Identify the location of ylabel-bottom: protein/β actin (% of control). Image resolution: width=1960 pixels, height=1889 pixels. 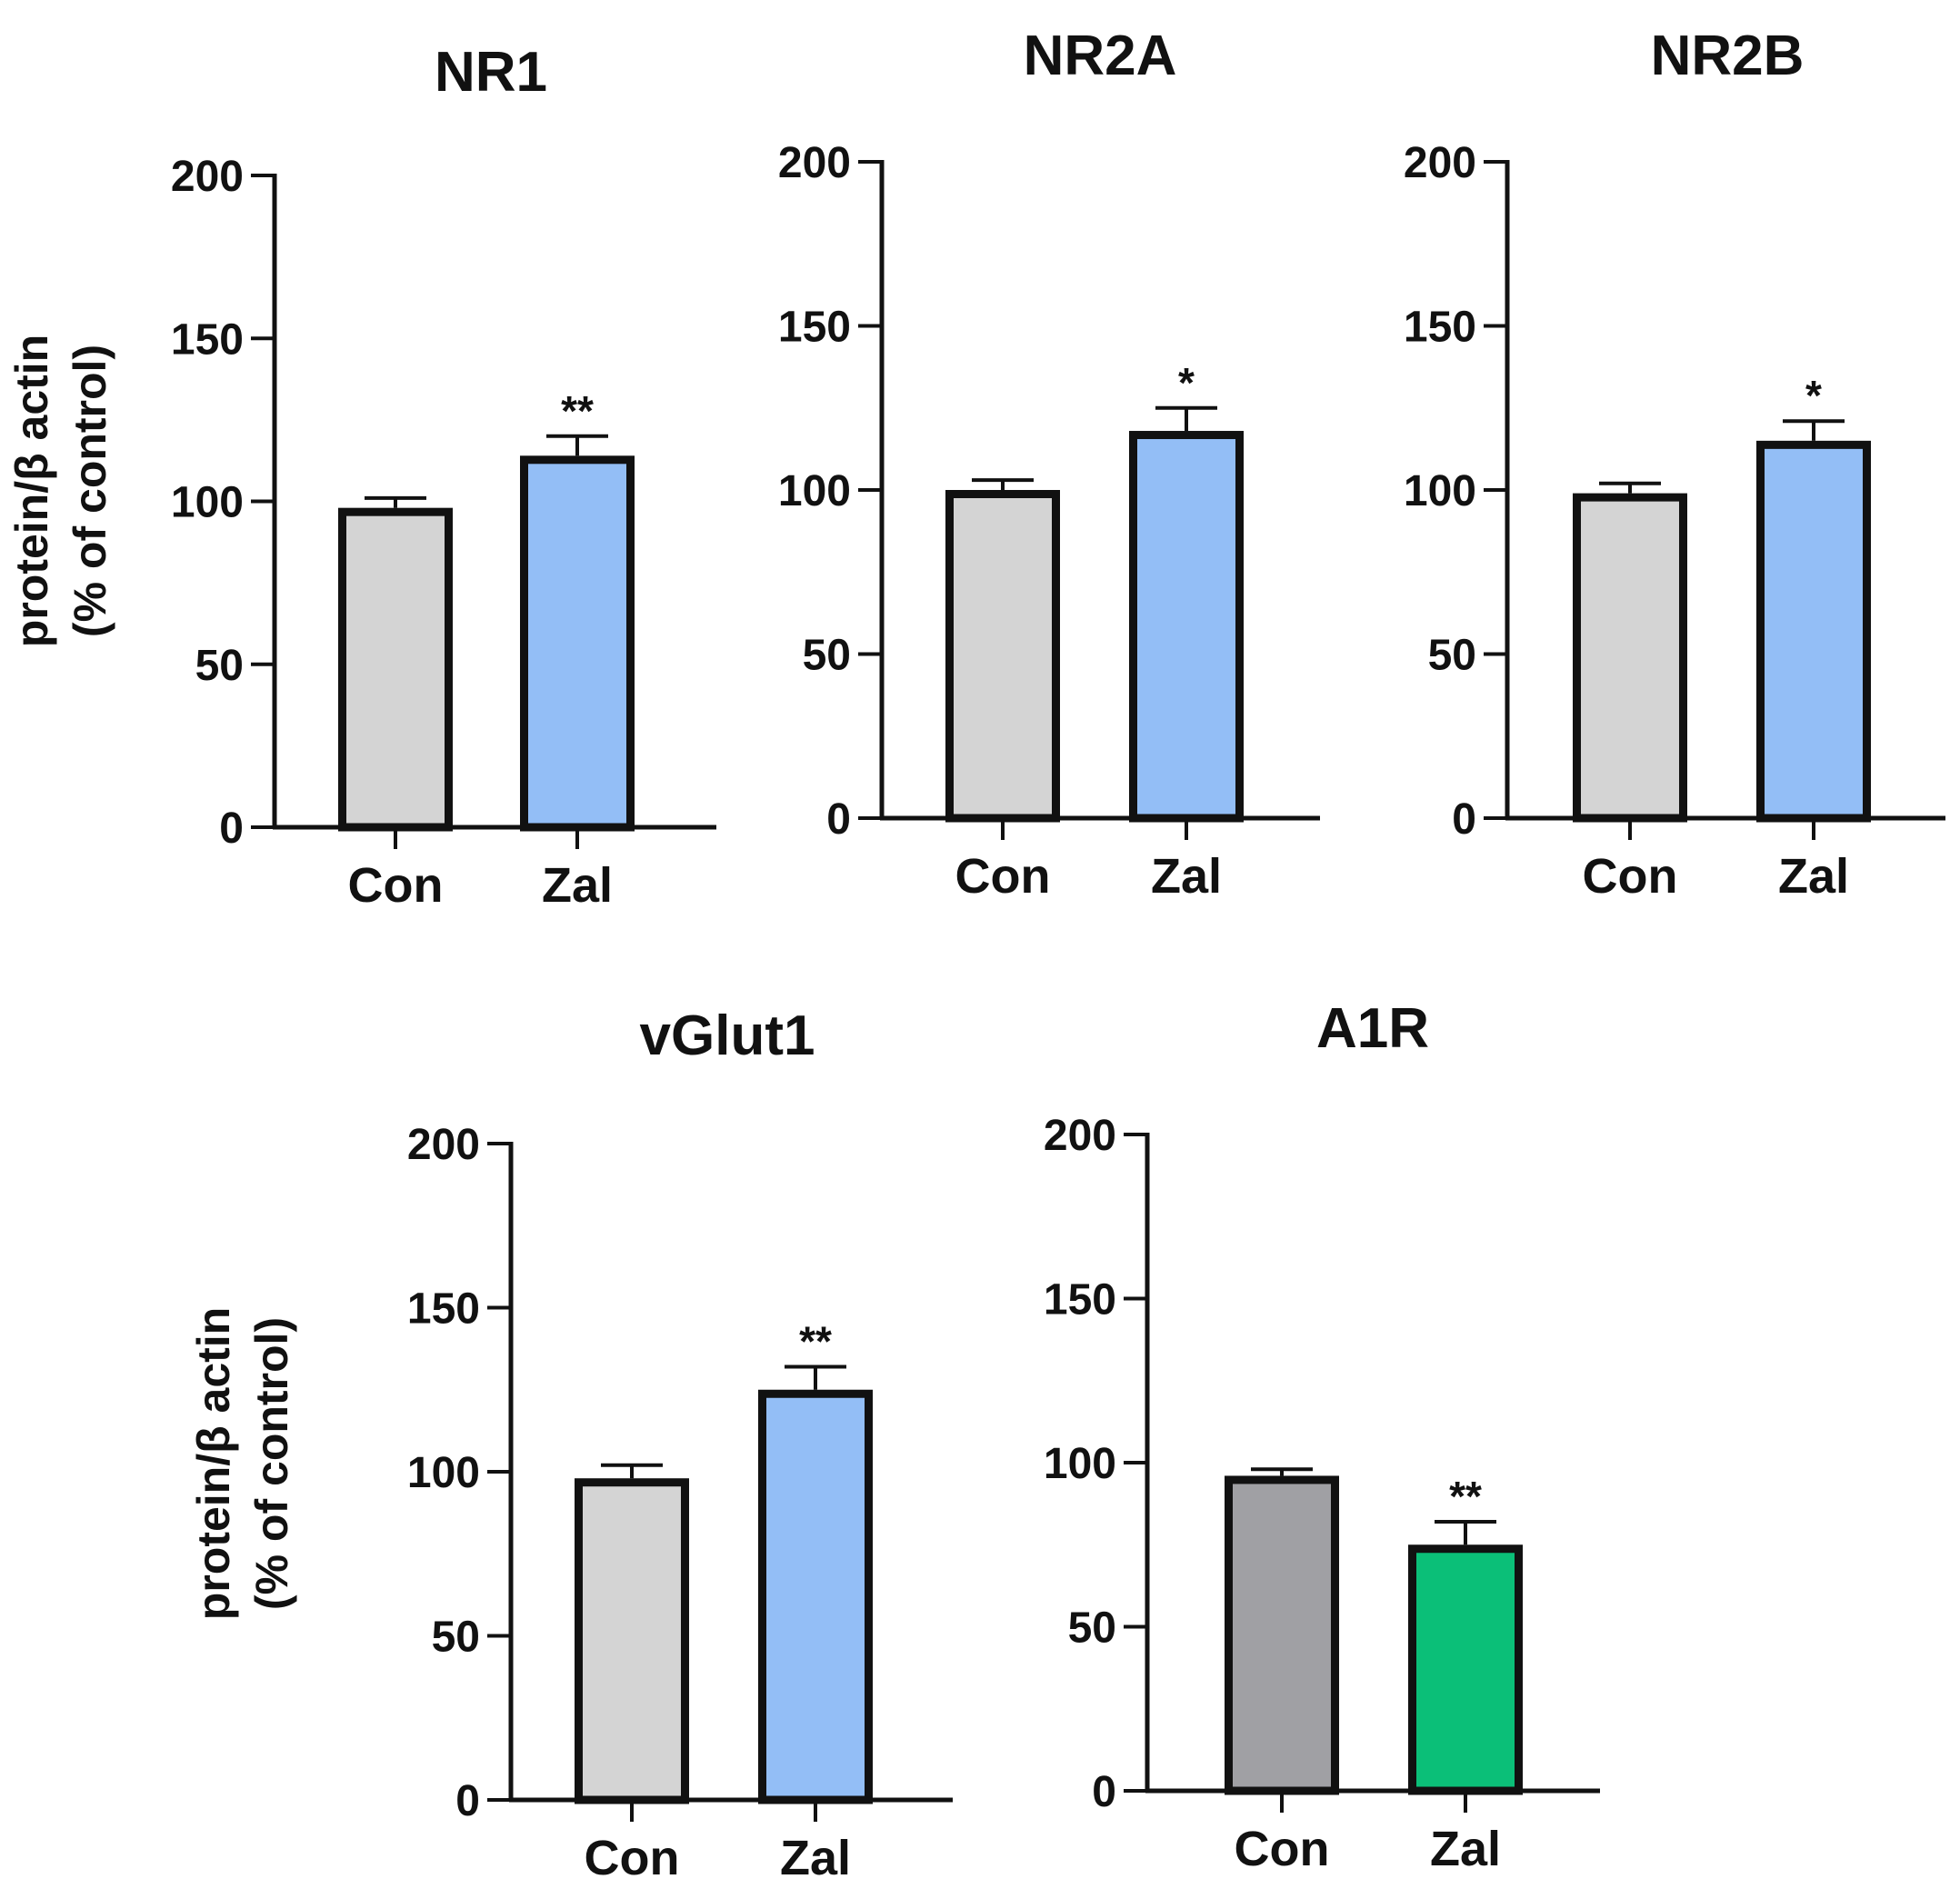
(242, 1463).